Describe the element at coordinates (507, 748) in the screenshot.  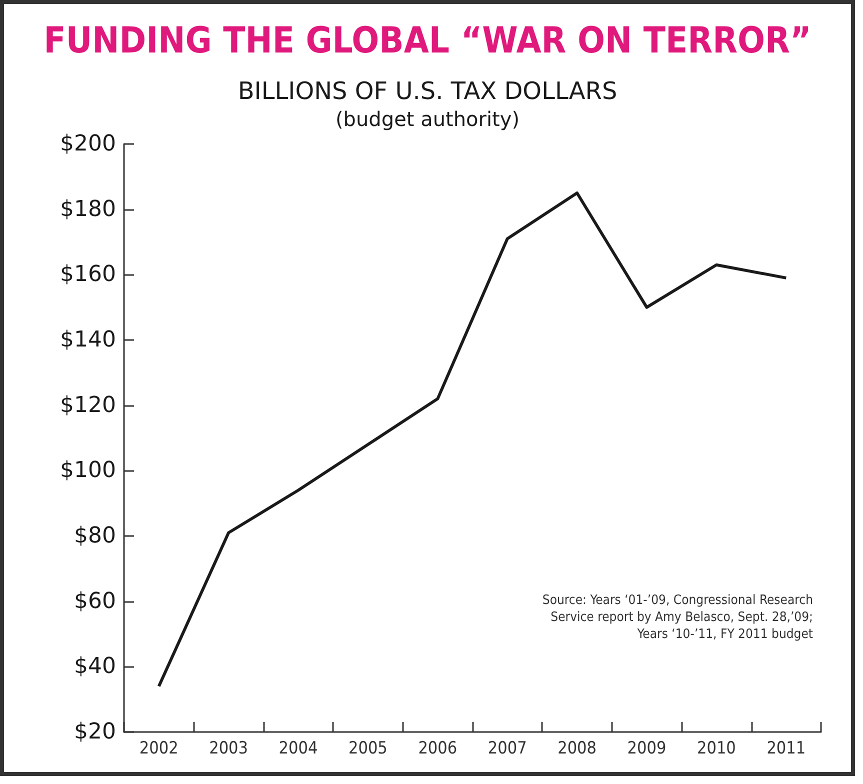
I see `x-tick-label: 2007` at that location.